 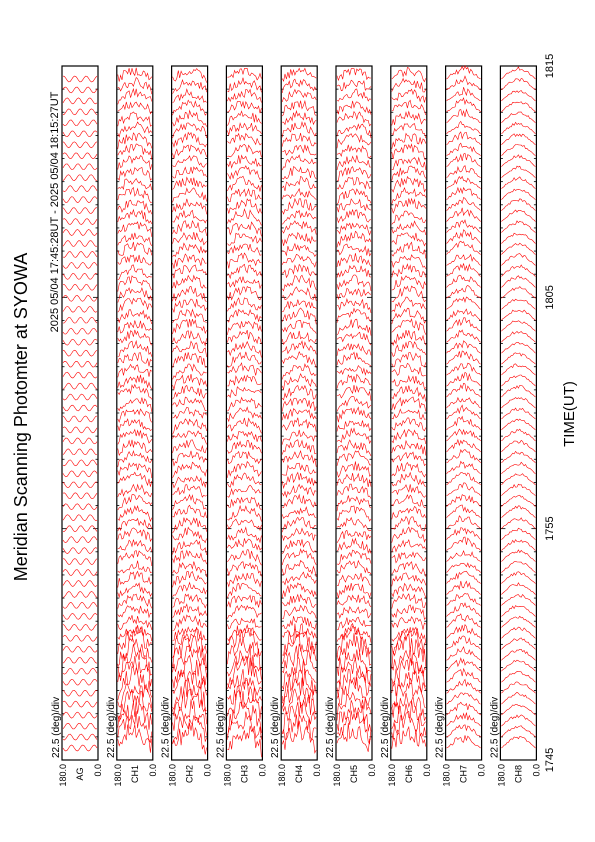 I want to click on x-tick-label: 1815, so click(x=550, y=66).